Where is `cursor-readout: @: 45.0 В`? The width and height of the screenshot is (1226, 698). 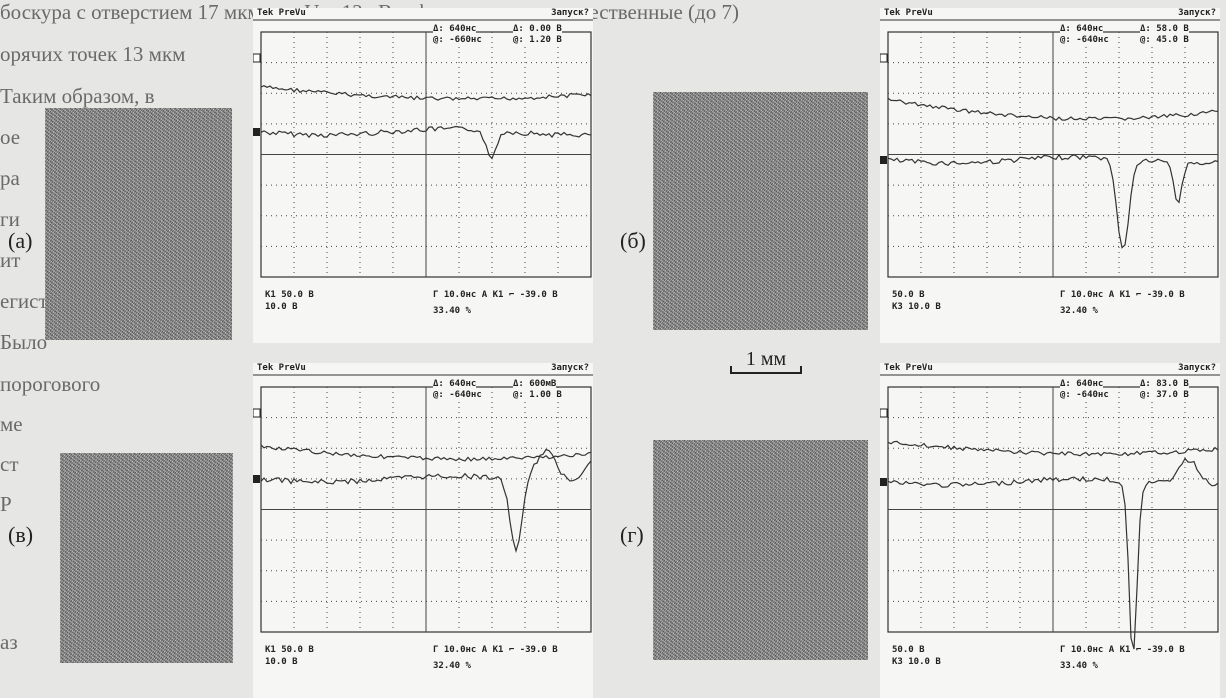
cursor-readout: @: 45.0 В is located at coordinates (1164, 40).